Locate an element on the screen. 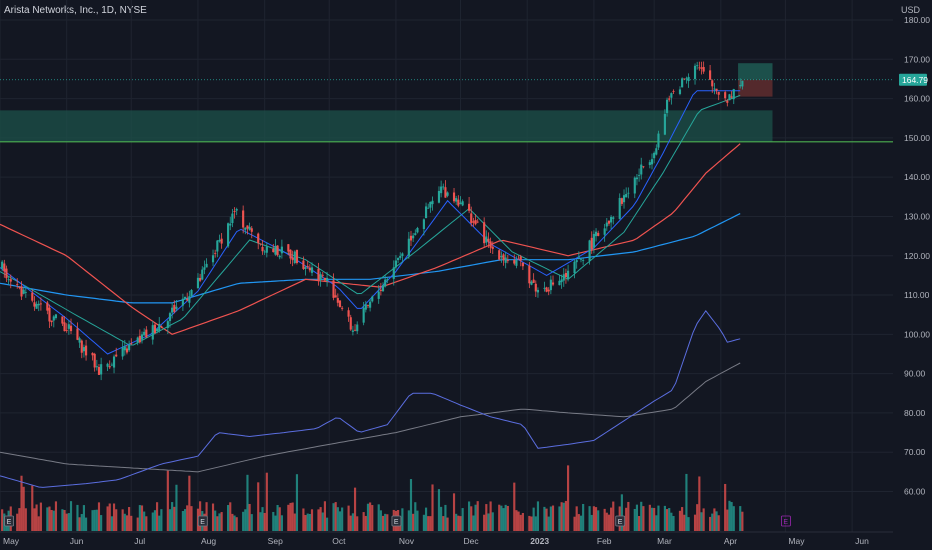  future-earnings-marker is located at coordinates (786, 521).